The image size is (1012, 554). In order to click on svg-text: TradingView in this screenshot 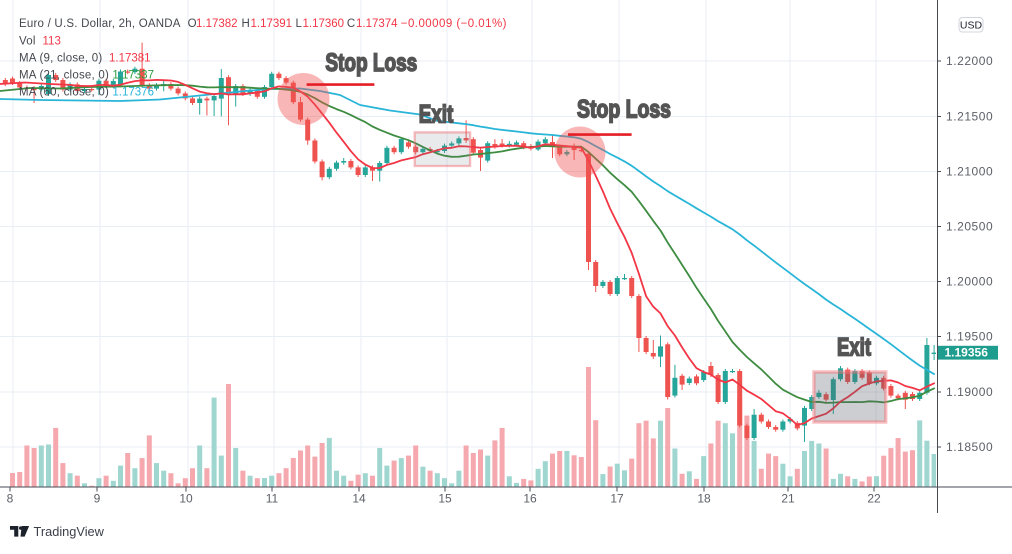, I will do `click(69, 531)`.